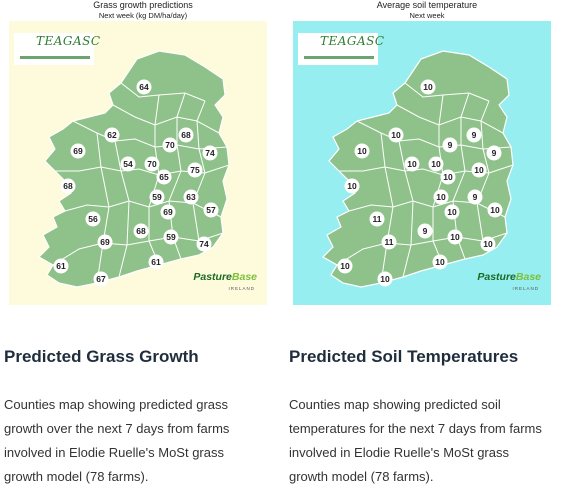 Image resolution: width=575 pixels, height=489 pixels. I want to click on county-value-label: 59, so click(157, 197).